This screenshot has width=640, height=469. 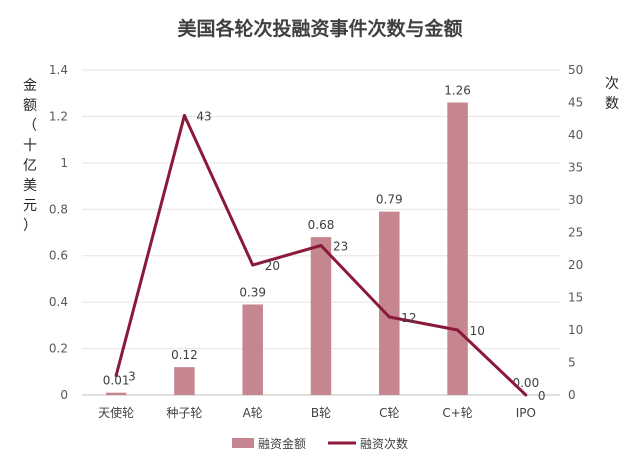 What do you see at coordinates (64, 395) in the screenshot?
I see `y-tick-left: 0` at bounding box center [64, 395].